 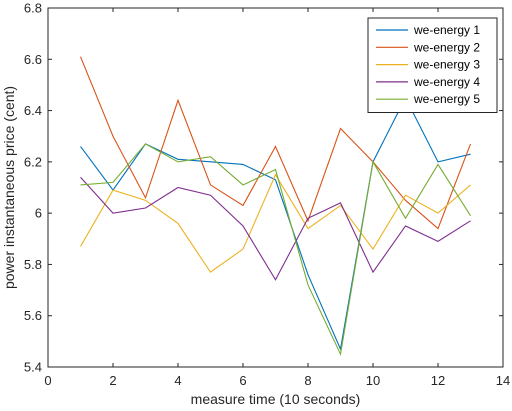 What do you see at coordinates (33, 315) in the screenshot?
I see `y-tick-label: 5.6` at bounding box center [33, 315].